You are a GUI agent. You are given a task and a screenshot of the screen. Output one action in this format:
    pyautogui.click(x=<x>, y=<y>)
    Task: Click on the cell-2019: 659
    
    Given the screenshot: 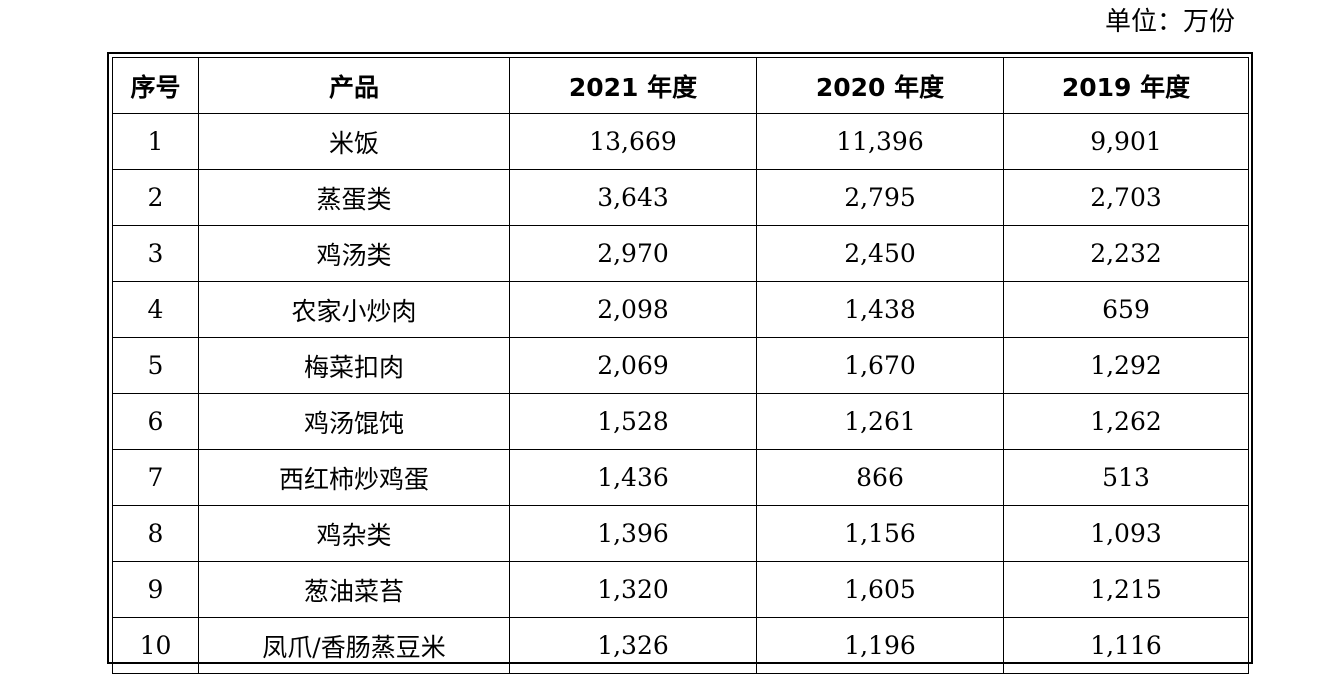 What is the action you would take?
    pyautogui.click(x=1126, y=309)
    